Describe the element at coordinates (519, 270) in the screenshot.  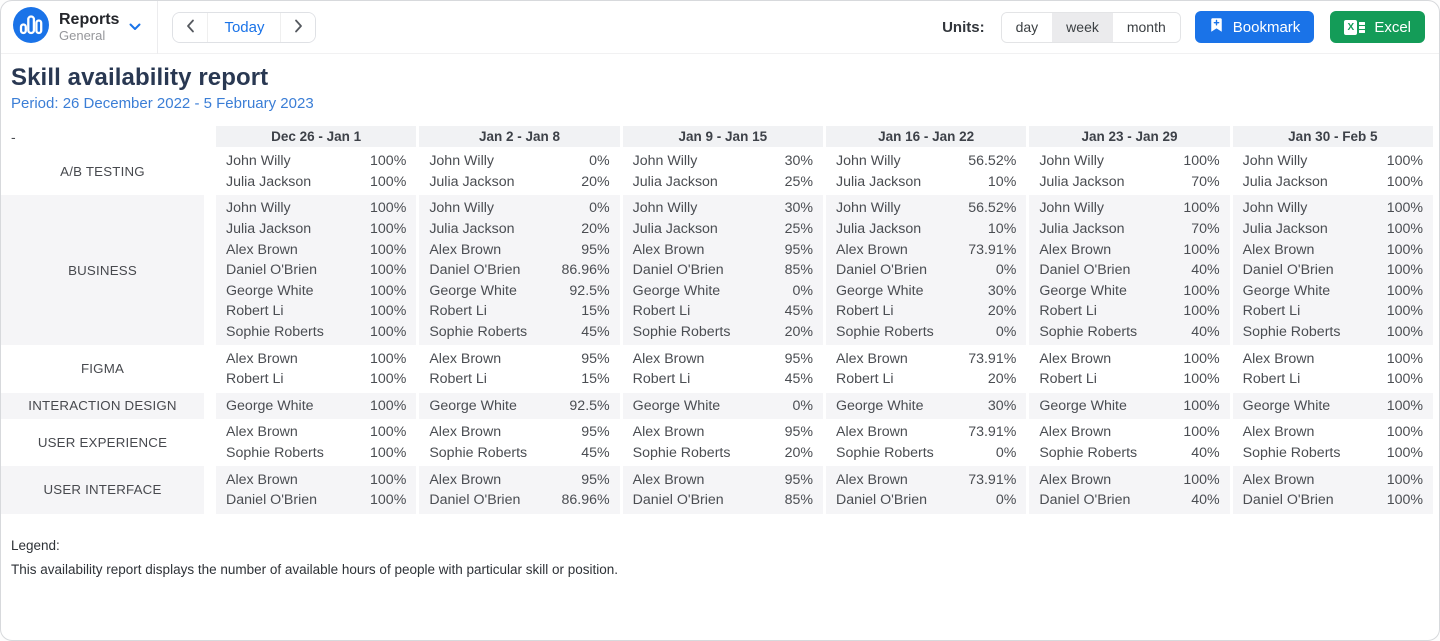
I see `person-availability-line: Daniel O'Brien 86.96%` at that location.